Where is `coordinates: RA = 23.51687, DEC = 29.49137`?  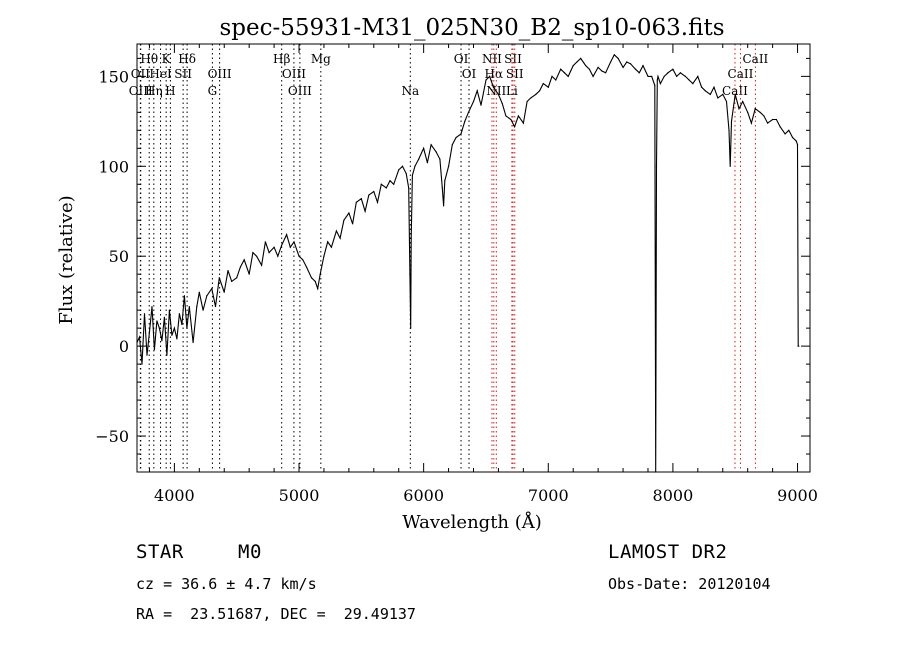 coordinates: RA = 23.51687, DEC = 29.49137 is located at coordinates (276, 614).